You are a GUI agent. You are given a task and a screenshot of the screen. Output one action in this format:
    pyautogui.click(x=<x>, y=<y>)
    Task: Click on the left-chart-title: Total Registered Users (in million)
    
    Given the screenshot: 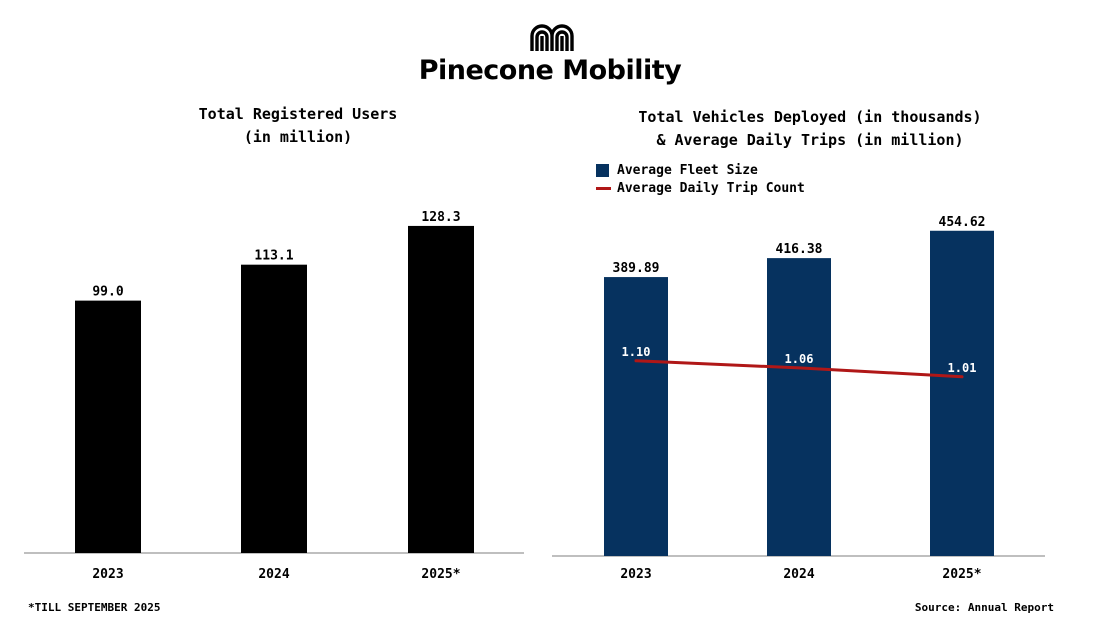 What is the action you would take?
    pyautogui.click(x=298, y=126)
    